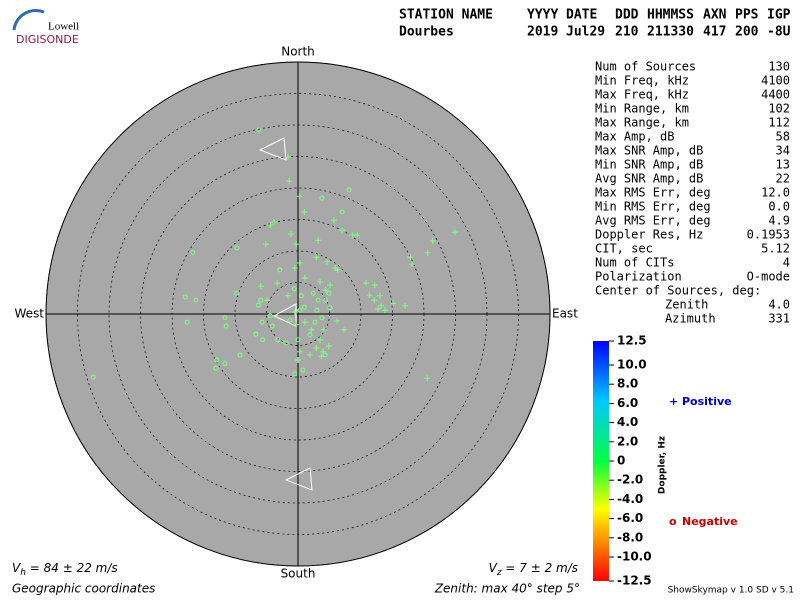 The image size is (800, 600). I want to click on header-value: 211330, so click(670, 32).